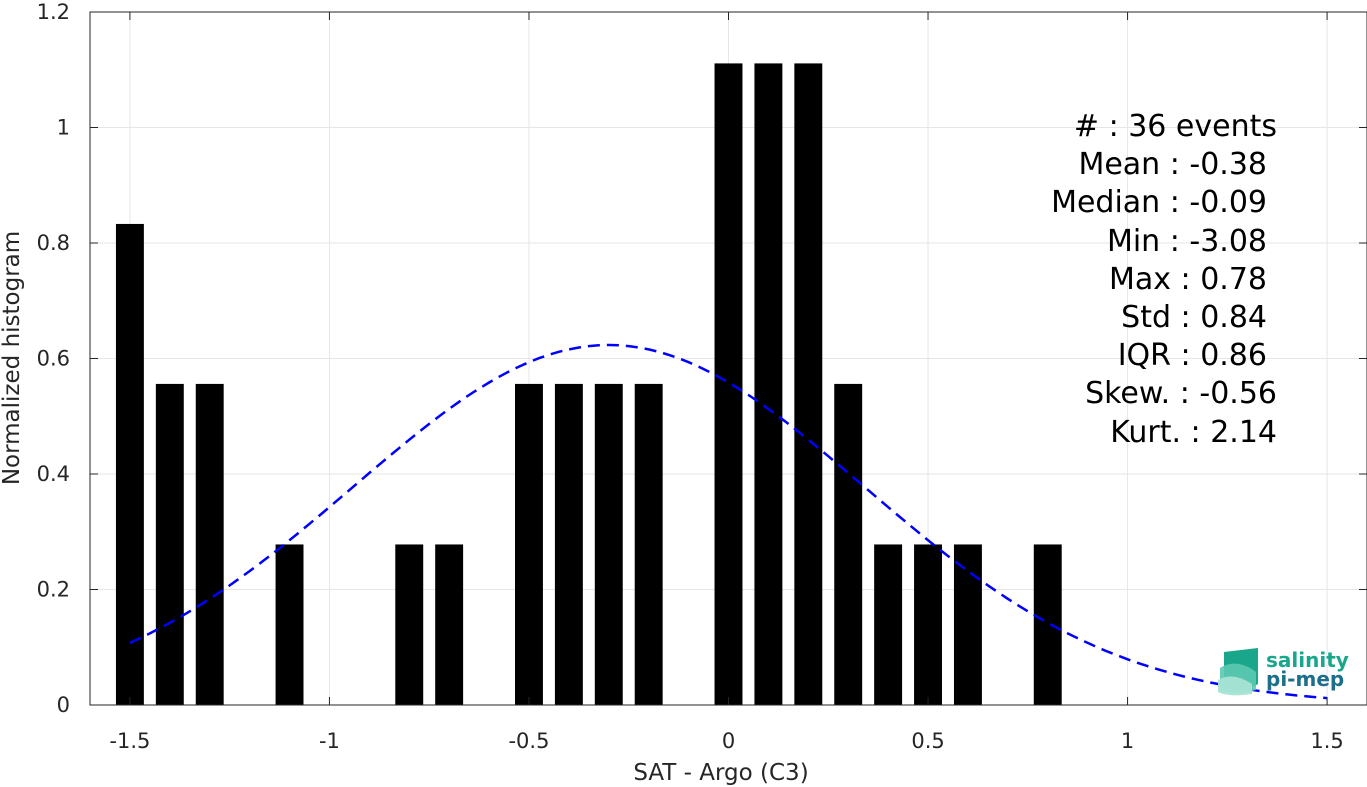 The height and width of the screenshot is (787, 1367). Describe the element at coordinates (1175, 126) in the screenshot. I see `stats-count: # : 36 events` at that location.